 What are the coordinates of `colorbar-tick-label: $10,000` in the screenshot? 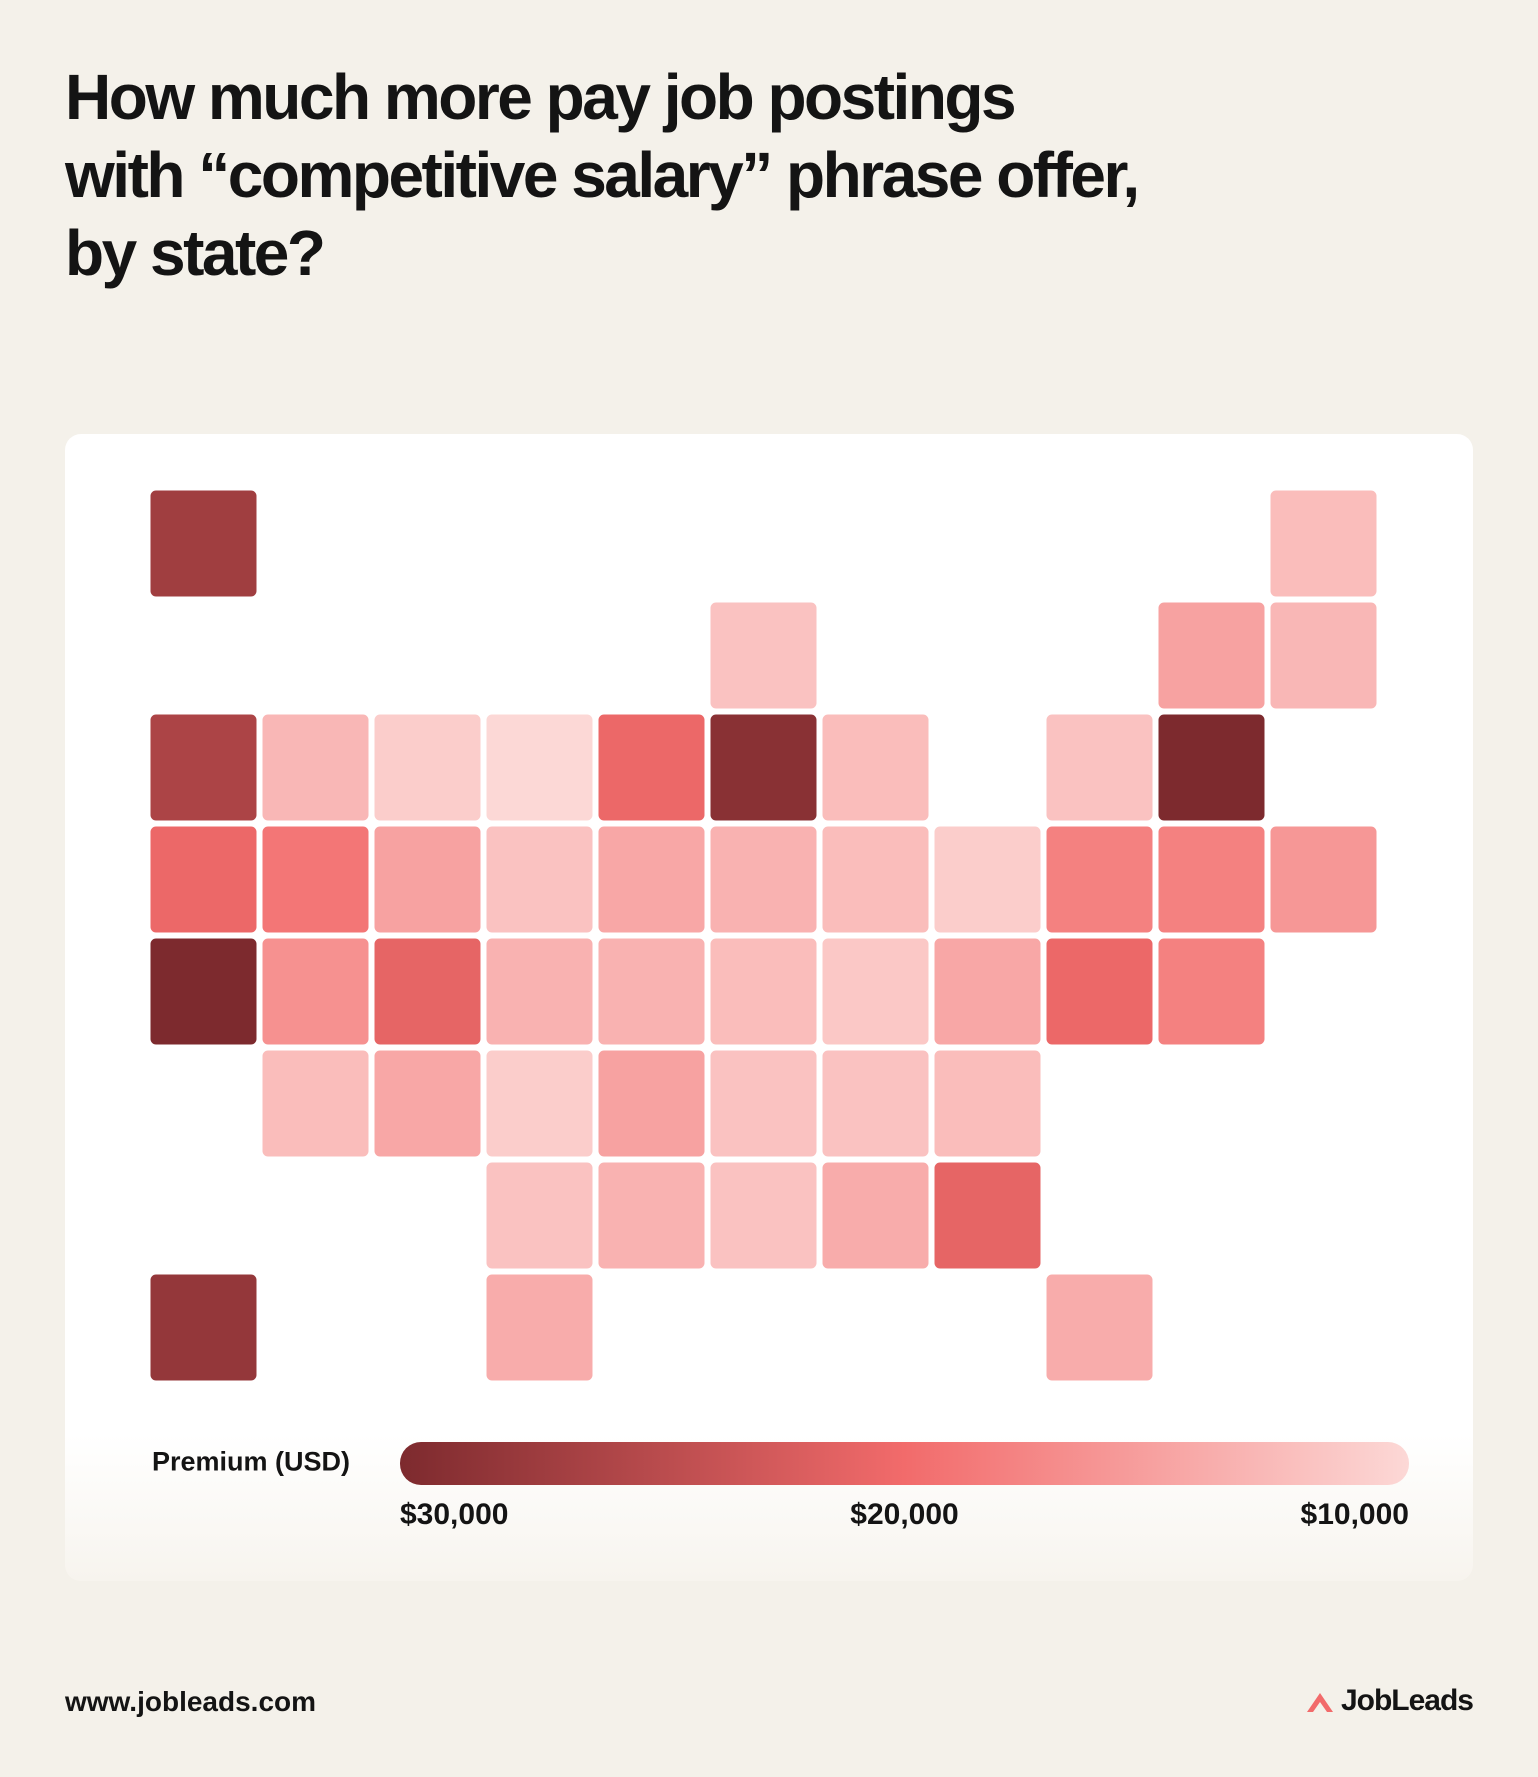 It's located at (1355, 1514).